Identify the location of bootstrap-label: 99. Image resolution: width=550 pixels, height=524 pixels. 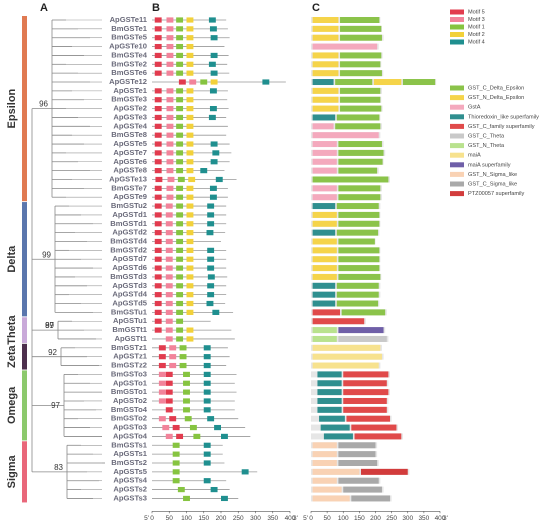
(49, 325).